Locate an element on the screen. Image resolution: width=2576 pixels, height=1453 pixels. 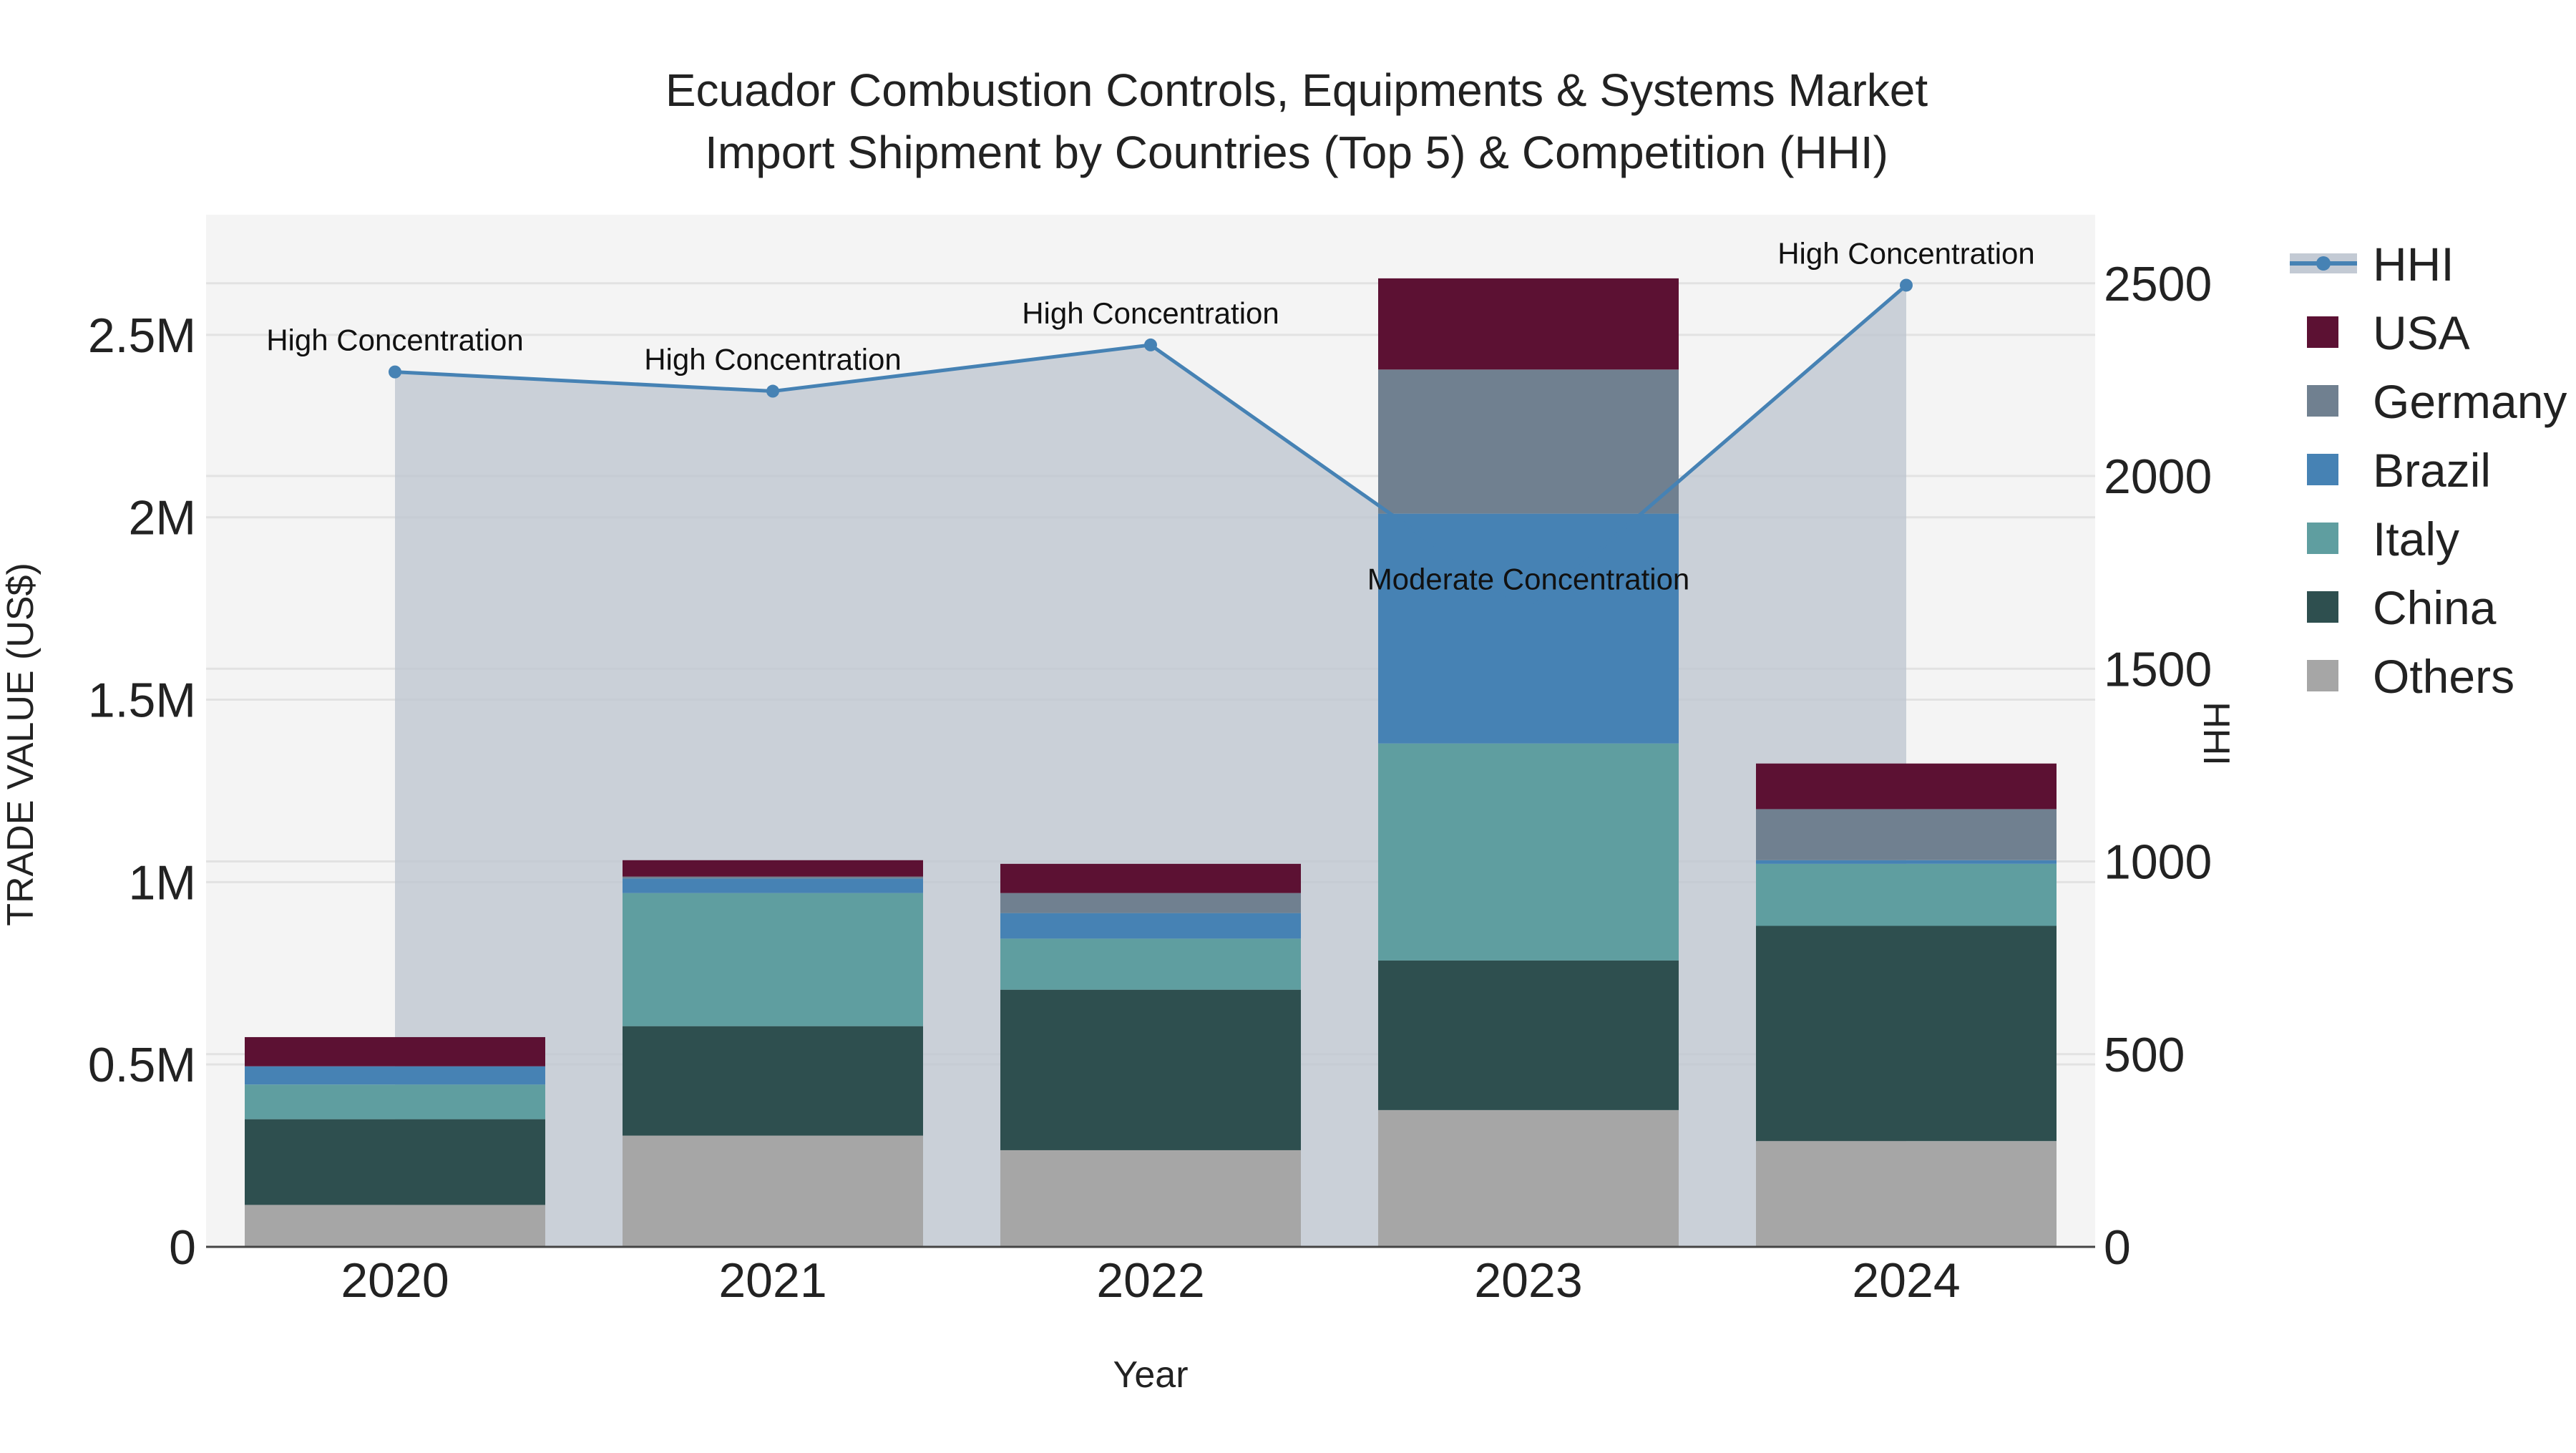
x-tick-label: 2020 is located at coordinates (395, 1280).